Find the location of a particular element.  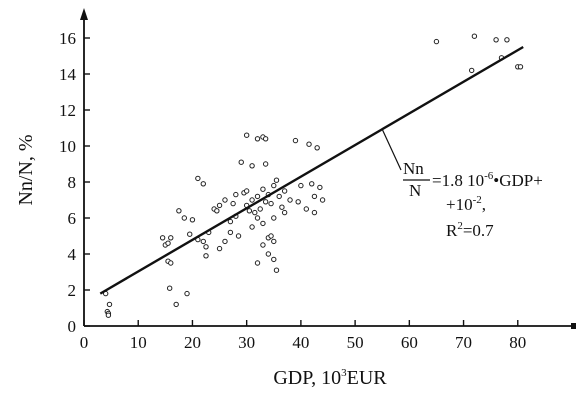

x-axis-title: GDP, 103EUR is located at coordinates (330, 378).